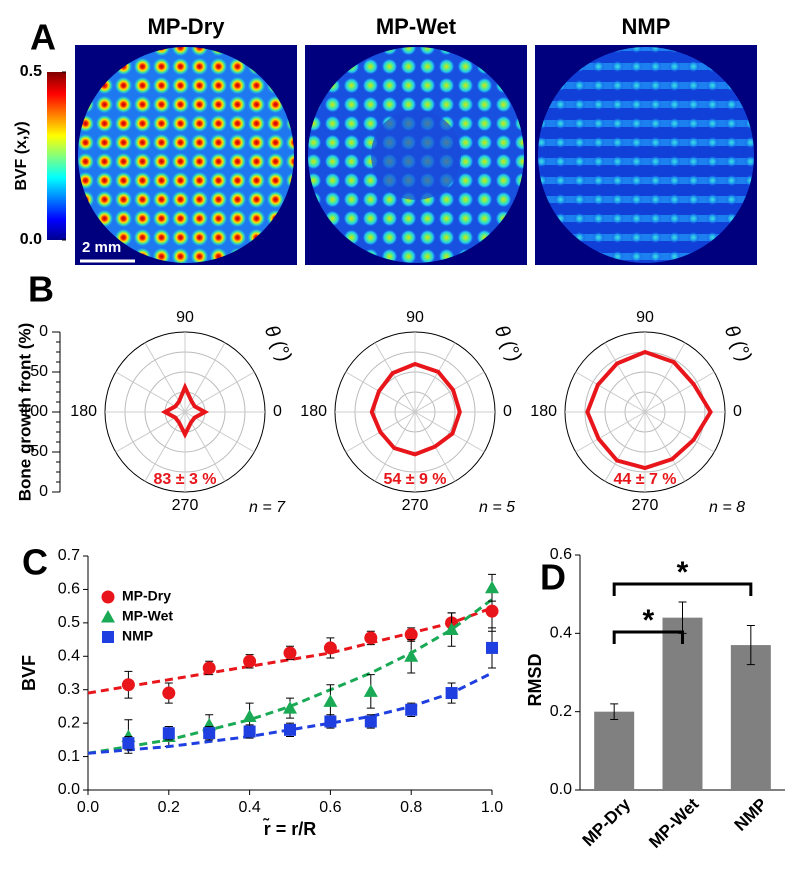  Describe the element at coordinates (267, 507) in the screenshot. I see `n-label: n = 7` at that location.